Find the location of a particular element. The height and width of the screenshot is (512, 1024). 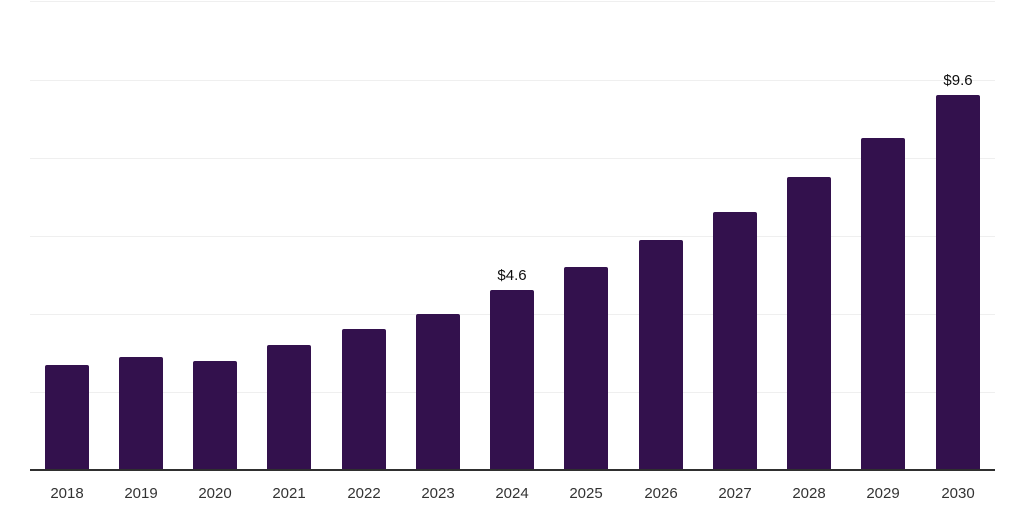

bar-2022 is located at coordinates (364, 399).